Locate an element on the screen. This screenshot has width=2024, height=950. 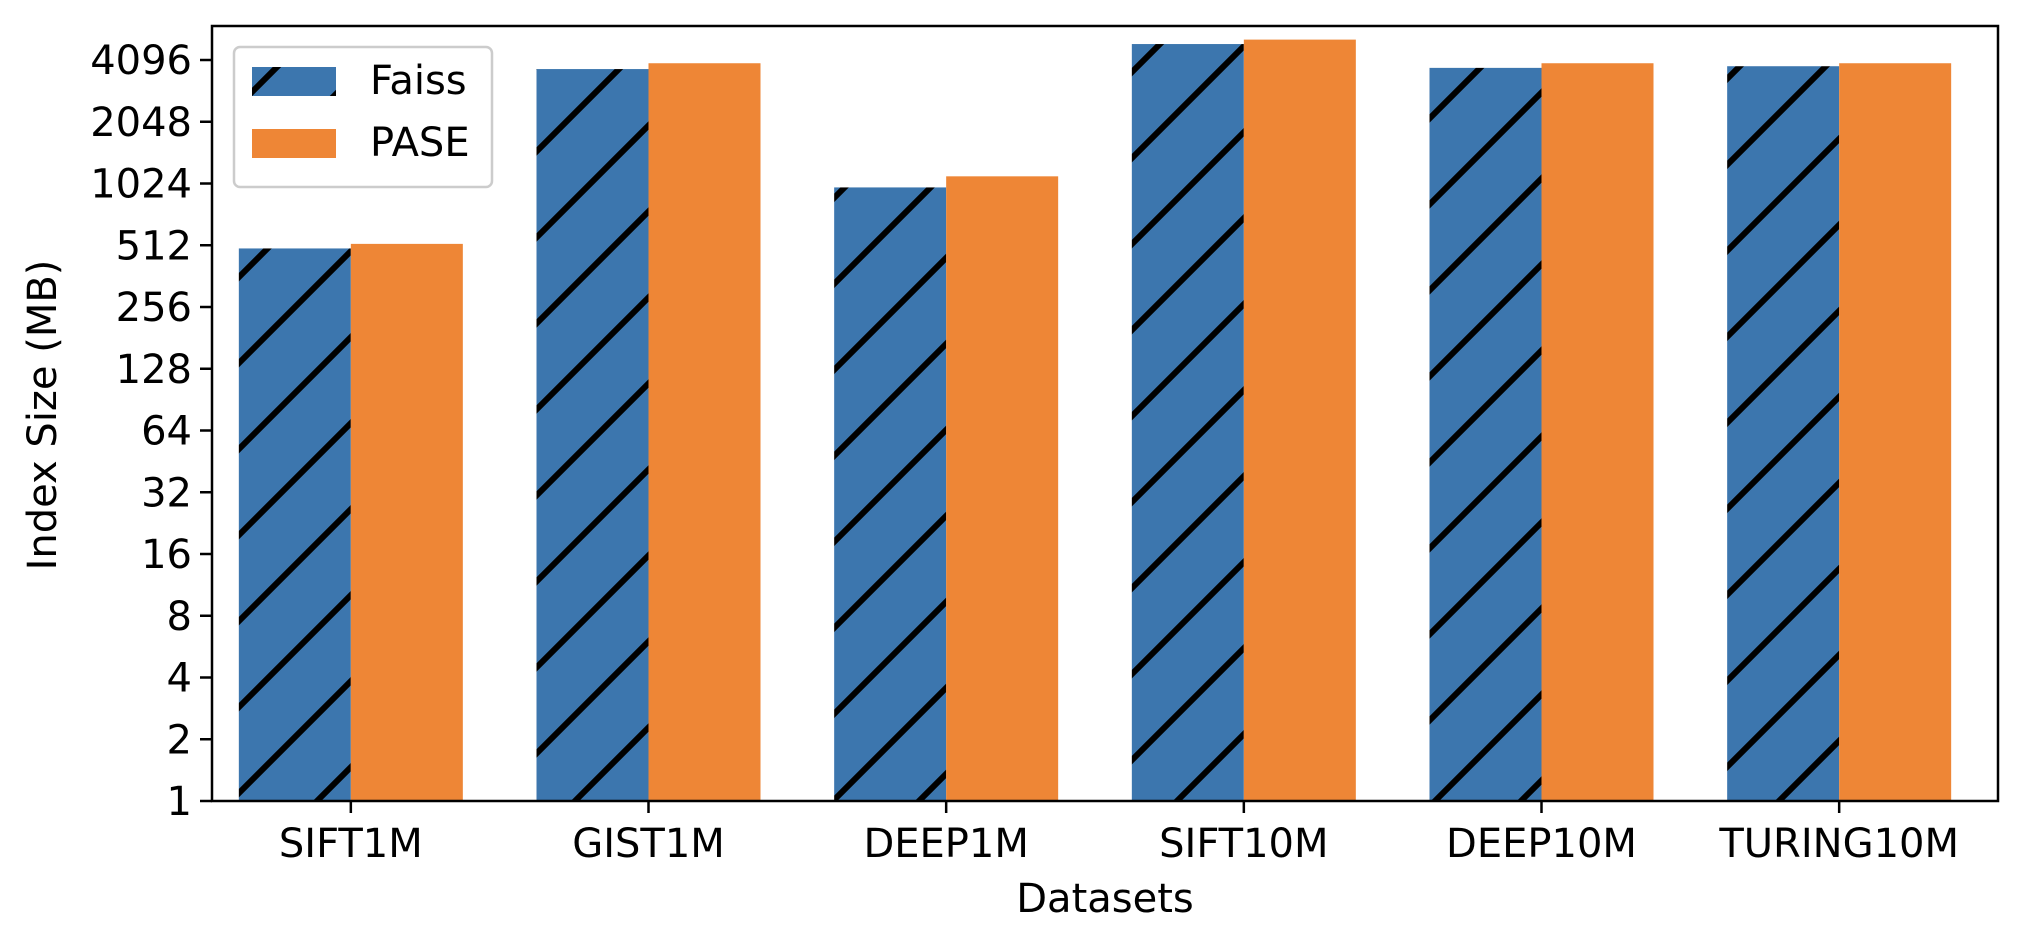
y-tick-label: 128 is located at coordinates (154, 370).